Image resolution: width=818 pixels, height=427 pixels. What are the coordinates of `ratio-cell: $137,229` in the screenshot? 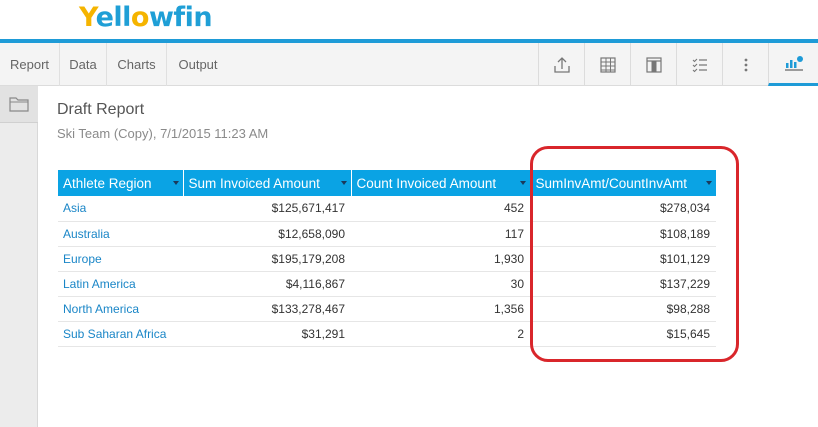 It's located at (623, 284).